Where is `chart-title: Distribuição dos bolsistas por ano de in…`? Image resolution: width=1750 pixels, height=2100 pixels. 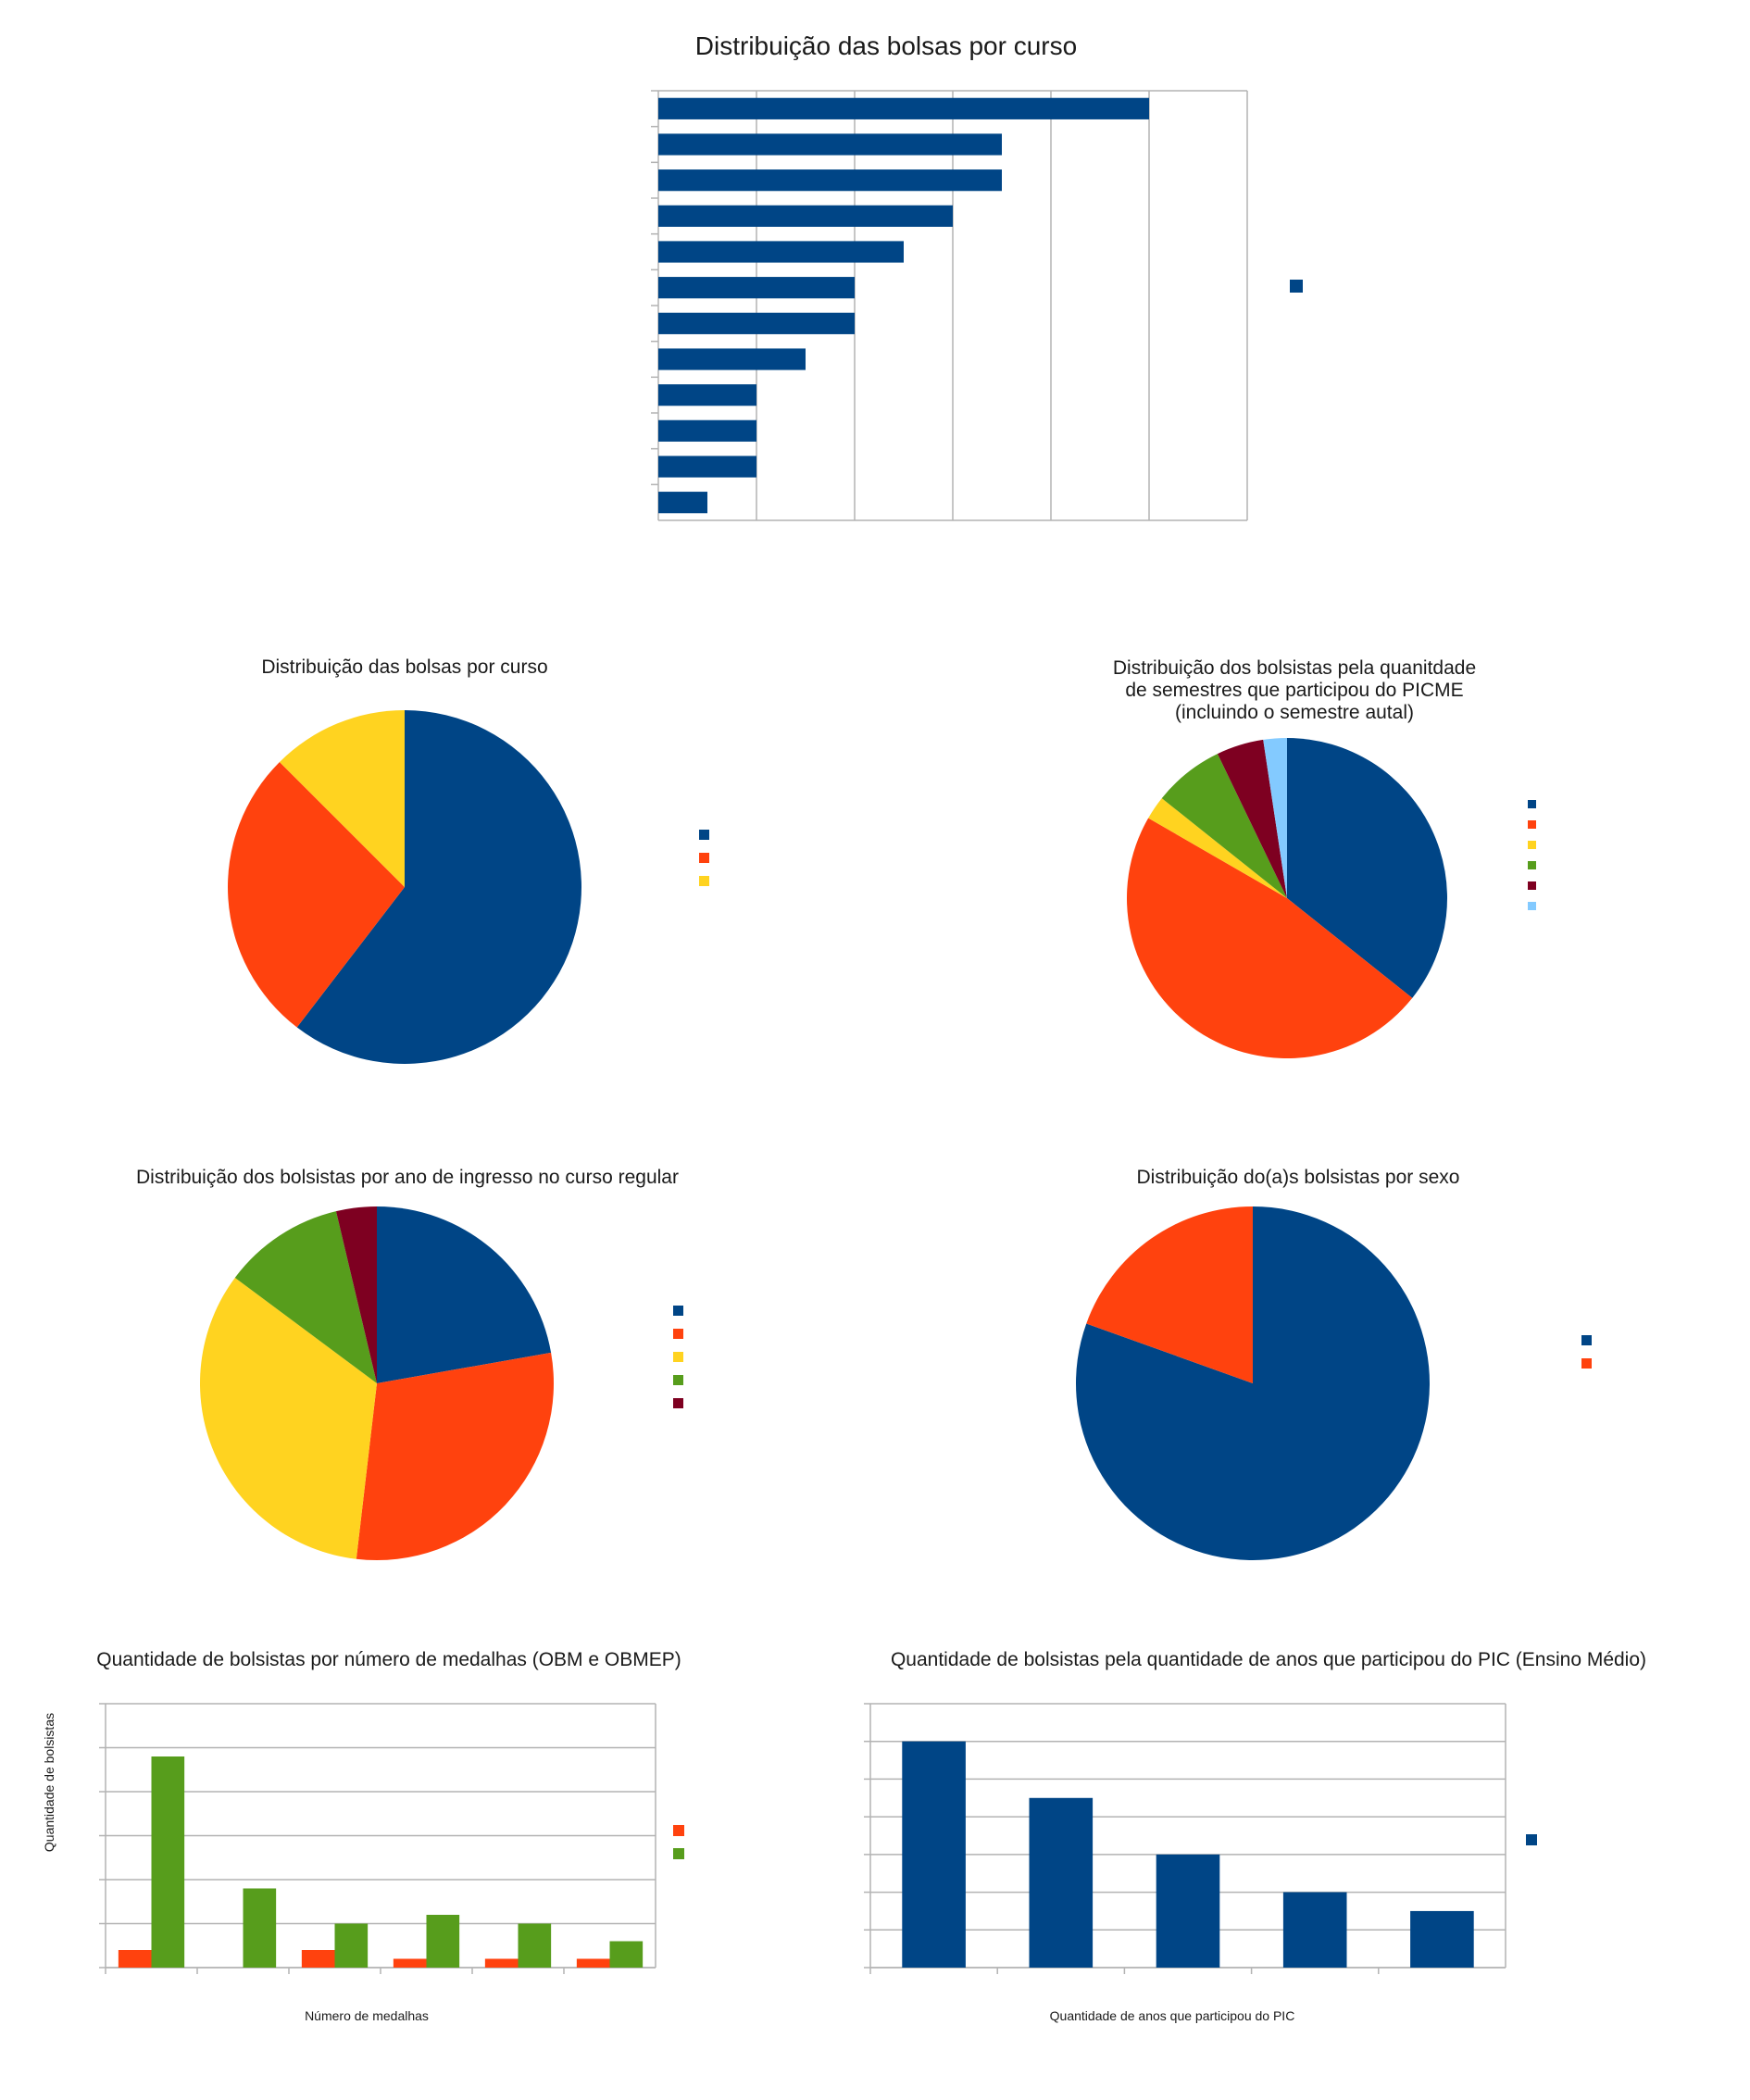
chart-title: Distribuição dos bolsistas por ano de in… is located at coordinates (407, 1177).